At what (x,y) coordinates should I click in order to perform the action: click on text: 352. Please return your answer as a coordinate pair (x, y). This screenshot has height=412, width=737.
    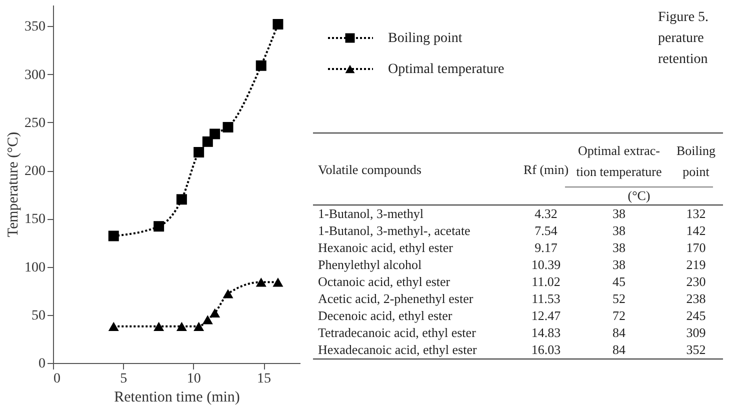
    Looking at the image, I should click on (696, 349).